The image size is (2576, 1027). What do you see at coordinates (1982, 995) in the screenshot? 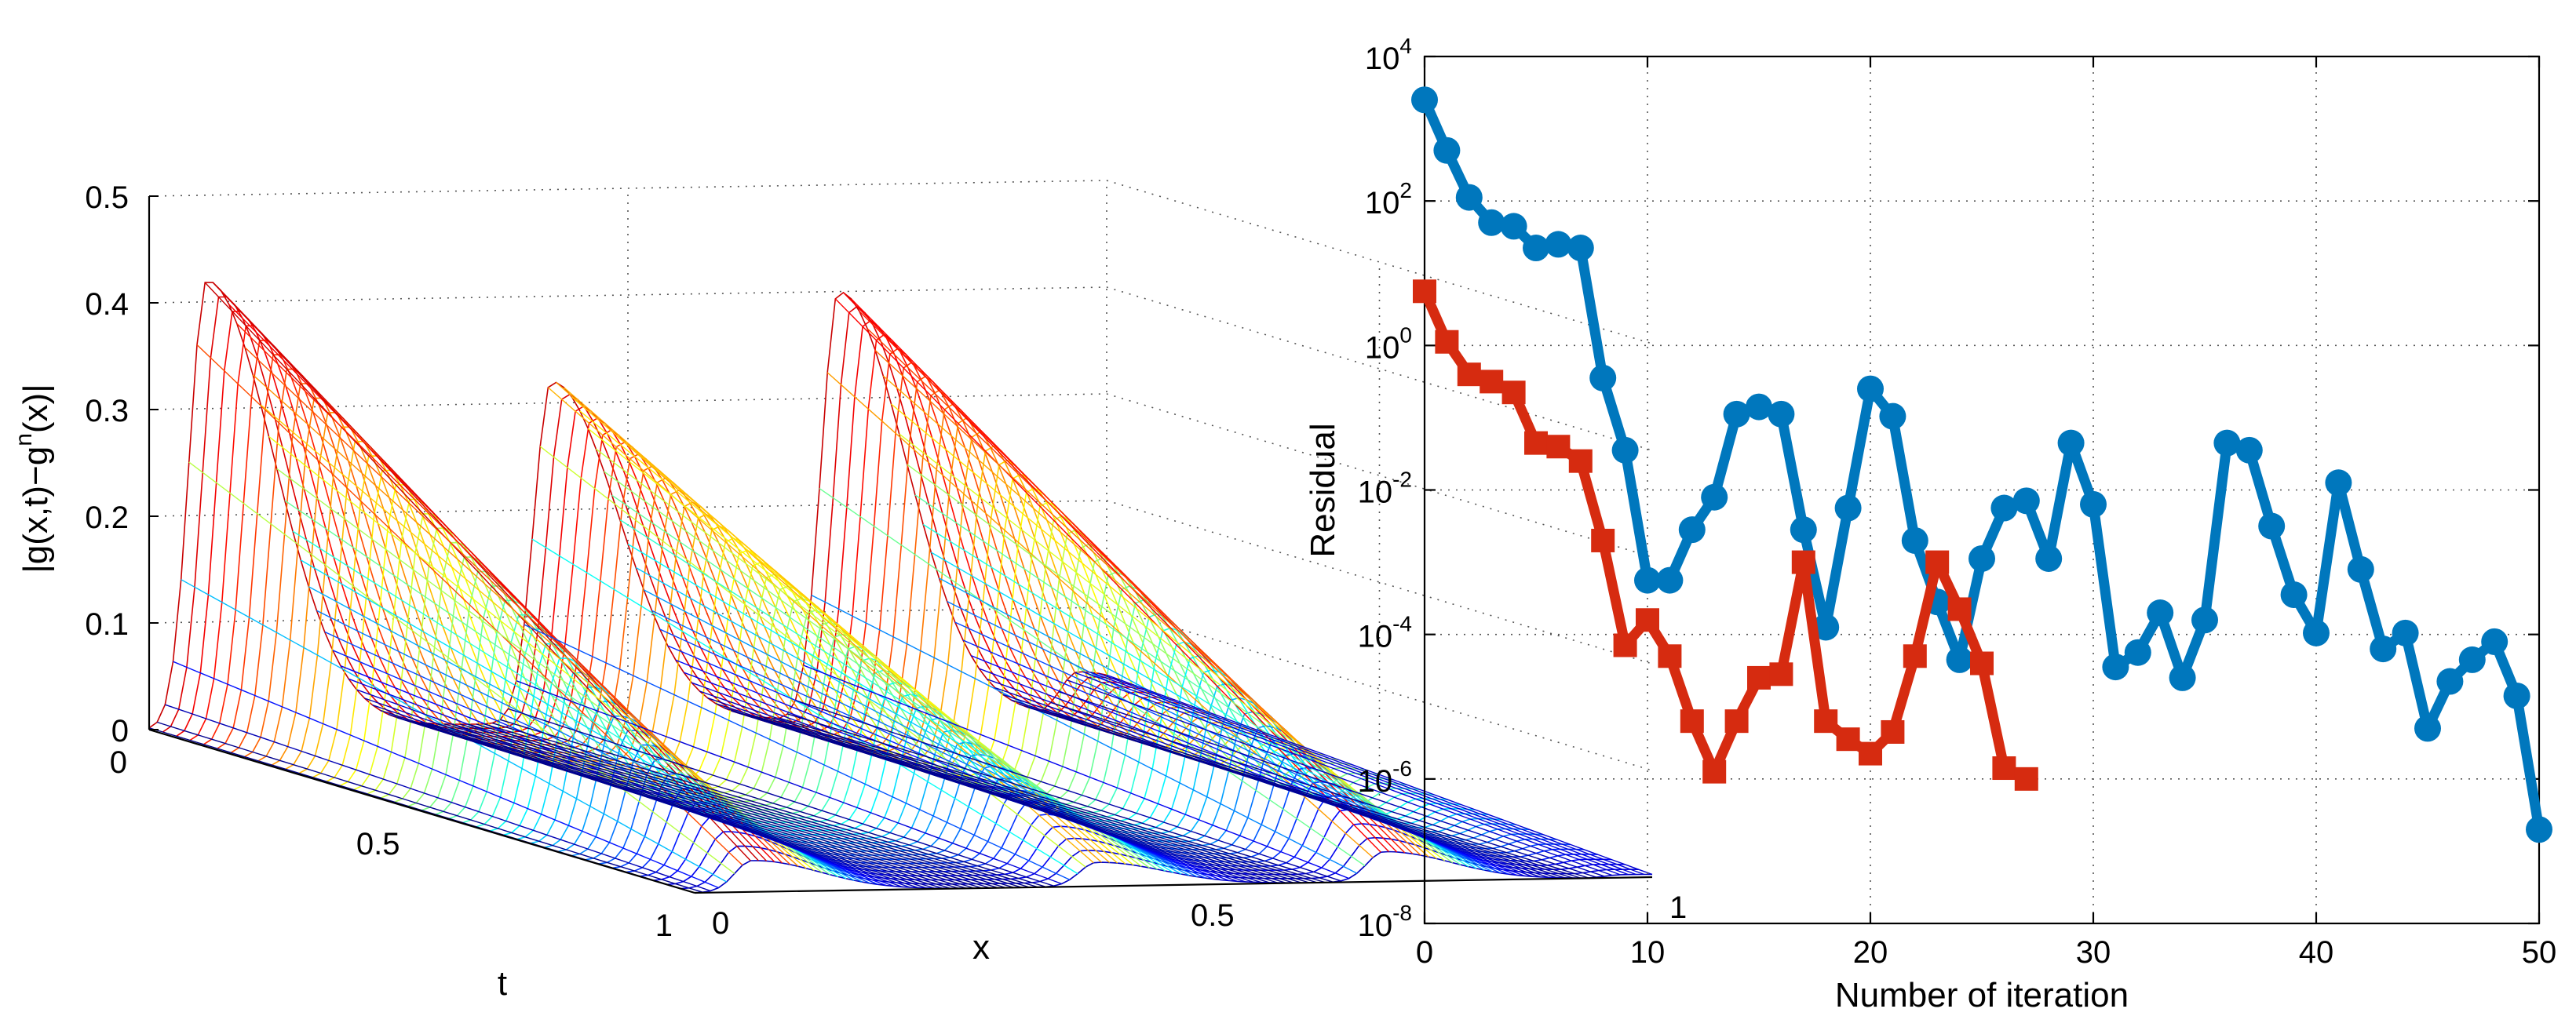
I see `residual-x-axis-label: Number of iteration` at bounding box center [1982, 995].